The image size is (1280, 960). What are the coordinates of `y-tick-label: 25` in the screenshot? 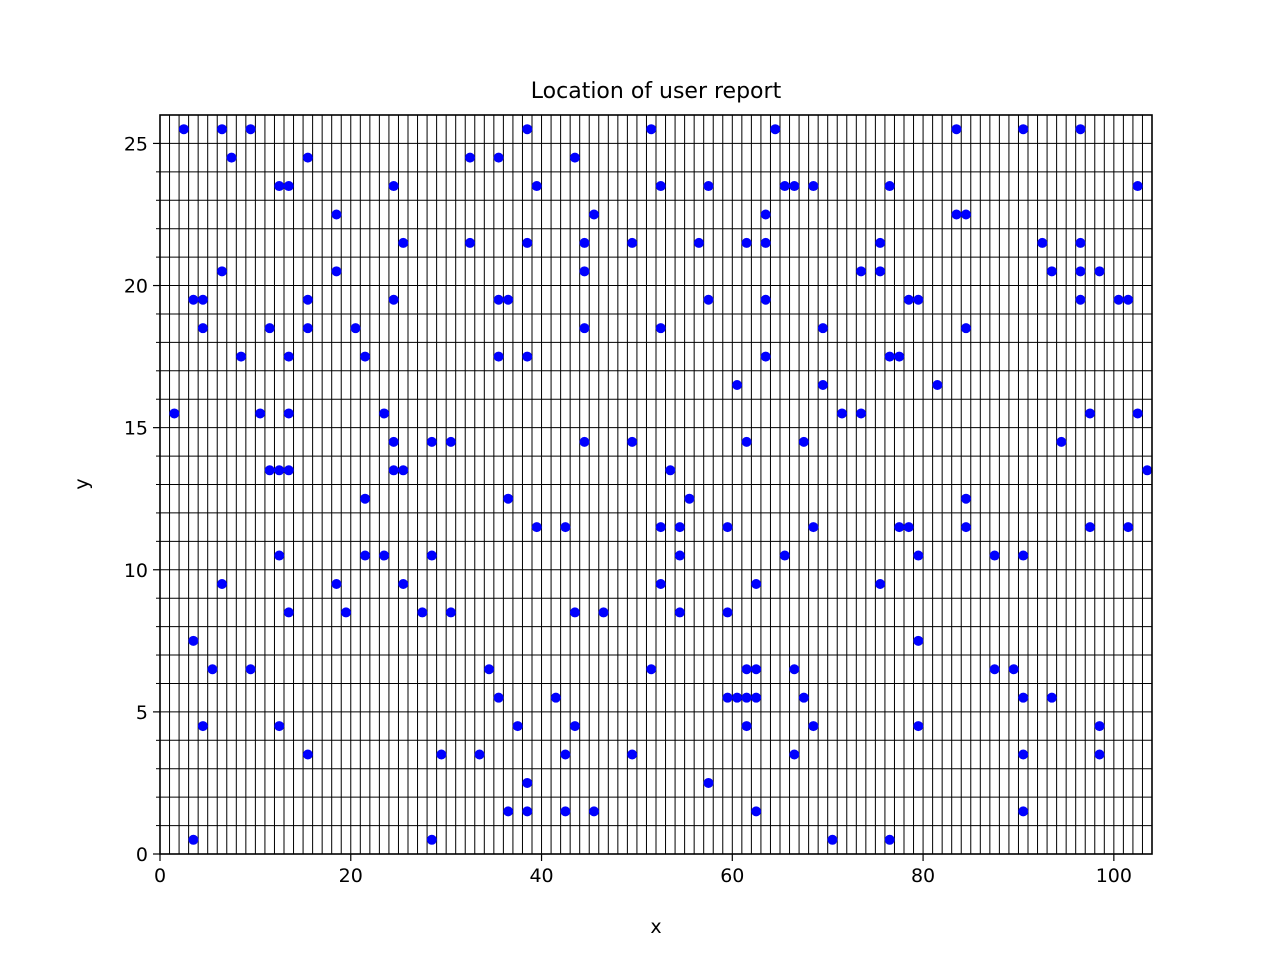 It's located at (136, 144).